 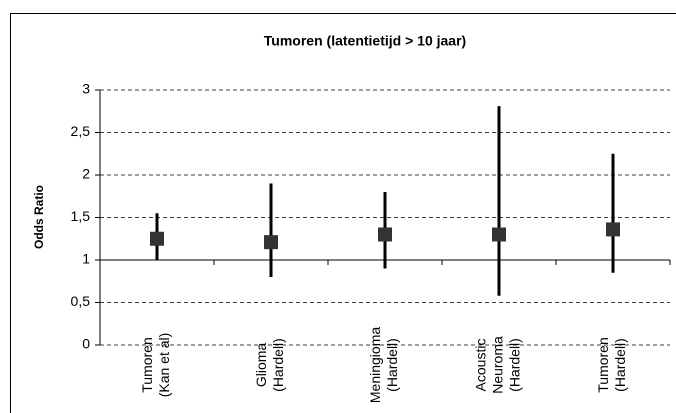 I want to click on x-tick-label: Glioma, so click(x=261, y=365).